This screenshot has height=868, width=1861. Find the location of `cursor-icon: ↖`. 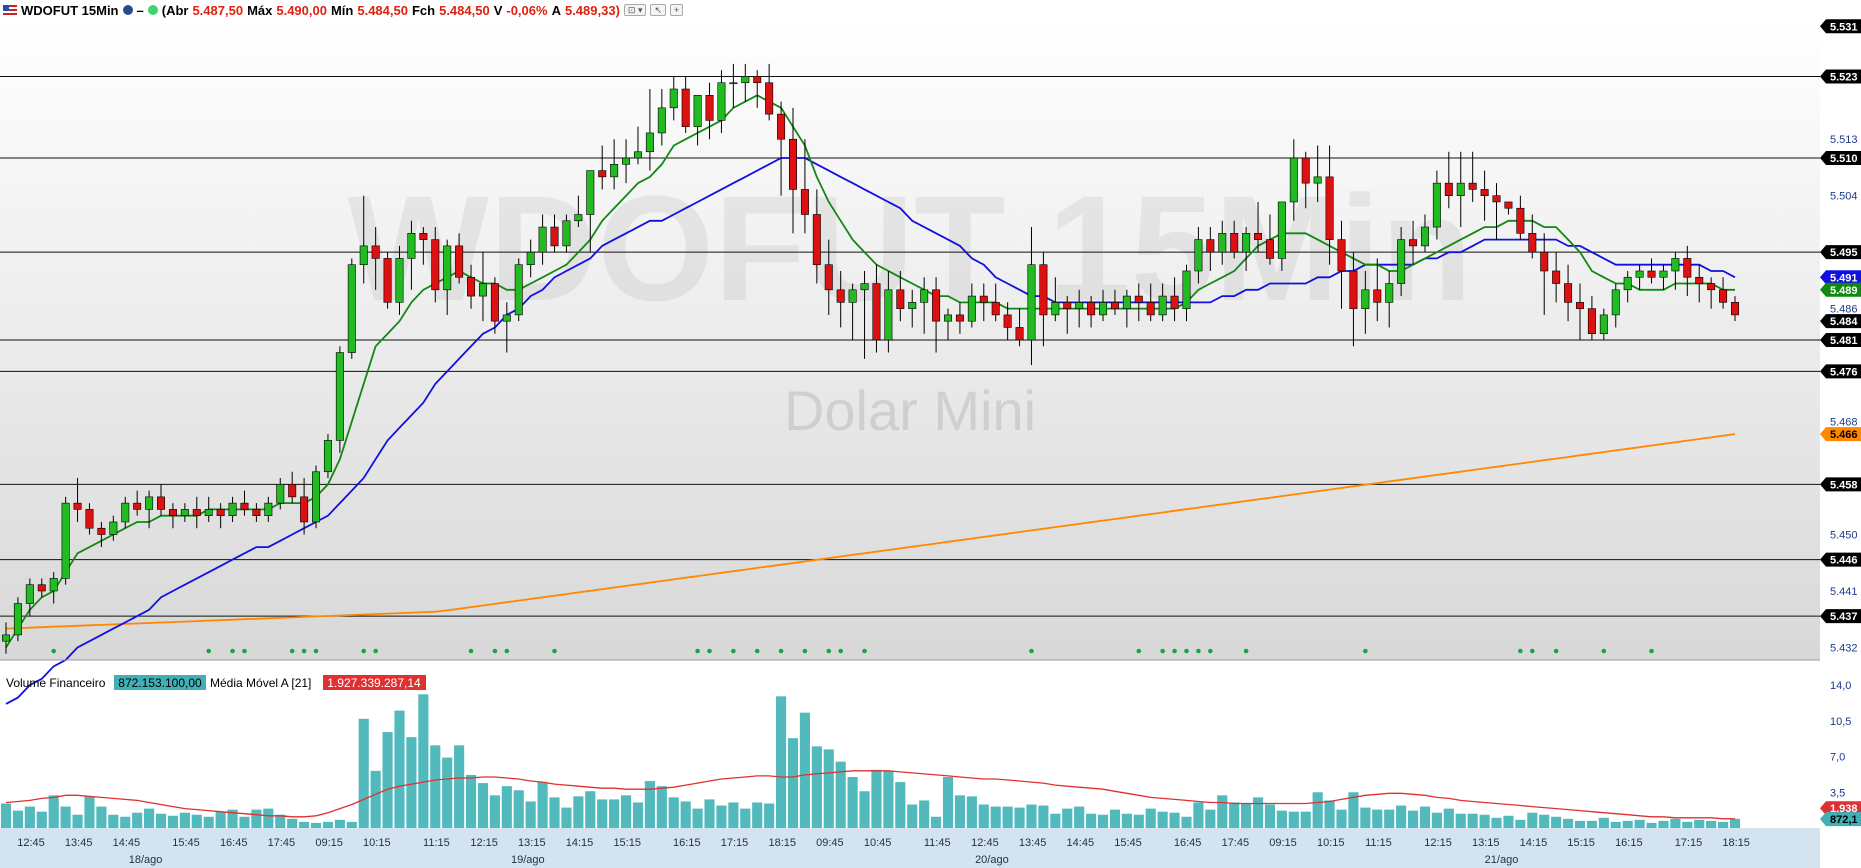

cursor-icon: ↖ is located at coordinates (658, 10).